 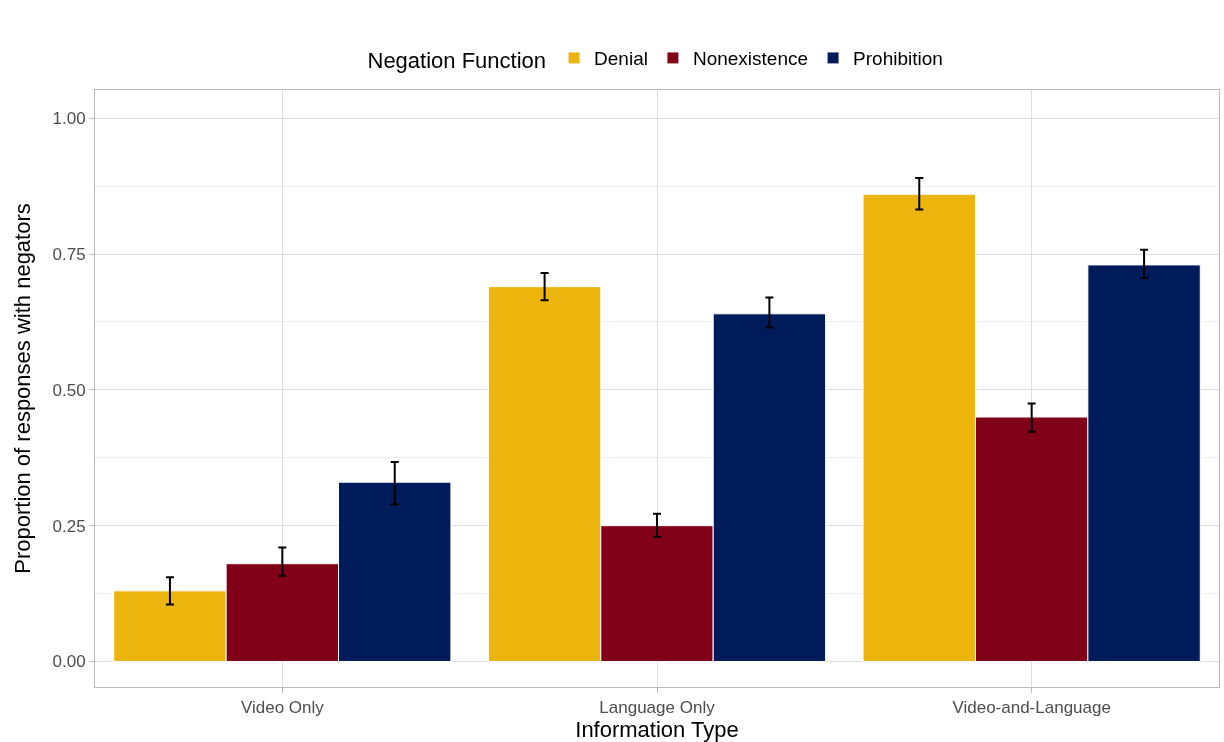 I want to click on legend-label: Denial, so click(x=621, y=59).